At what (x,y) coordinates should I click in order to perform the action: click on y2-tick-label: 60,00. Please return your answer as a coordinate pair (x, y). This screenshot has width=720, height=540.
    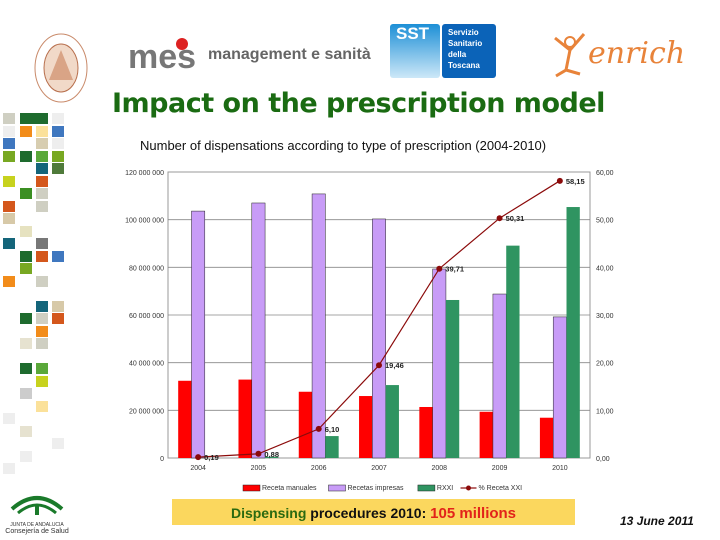
    Looking at the image, I should click on (605, 173).